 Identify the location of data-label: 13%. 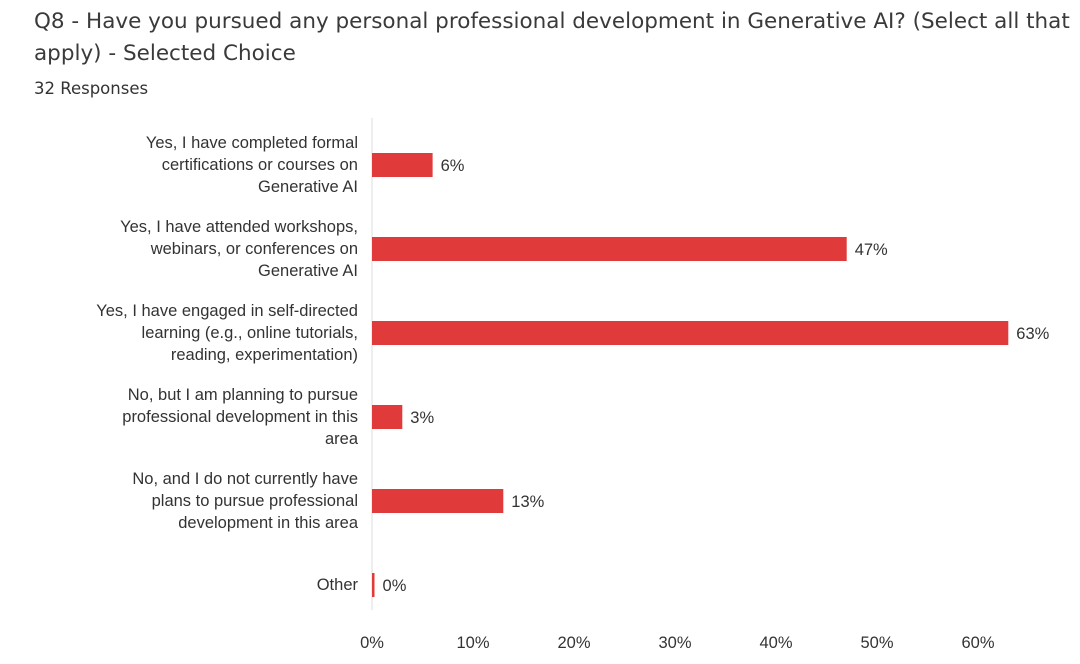
(527, 502).